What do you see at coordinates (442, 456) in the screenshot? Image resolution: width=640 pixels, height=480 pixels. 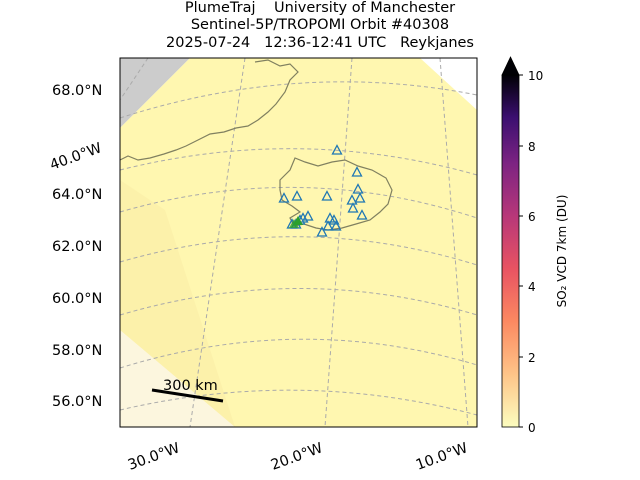 I see `lon-label-10: 10.0°W` at bounding box center [442, 456].